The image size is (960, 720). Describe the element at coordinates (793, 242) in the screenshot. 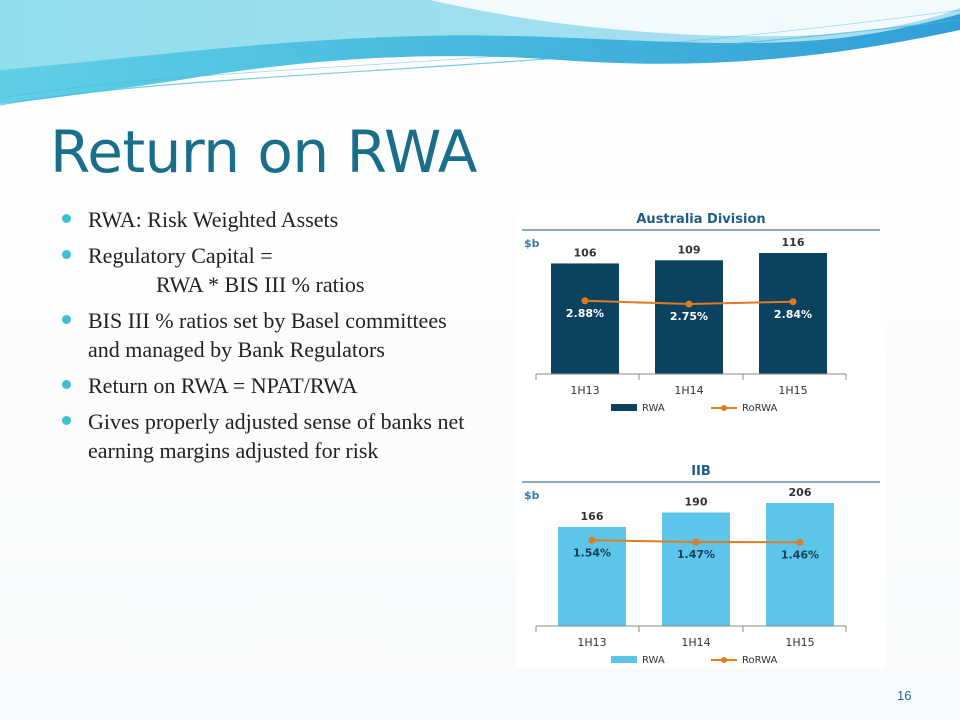

I see `bar-value-label: 116` at that location.